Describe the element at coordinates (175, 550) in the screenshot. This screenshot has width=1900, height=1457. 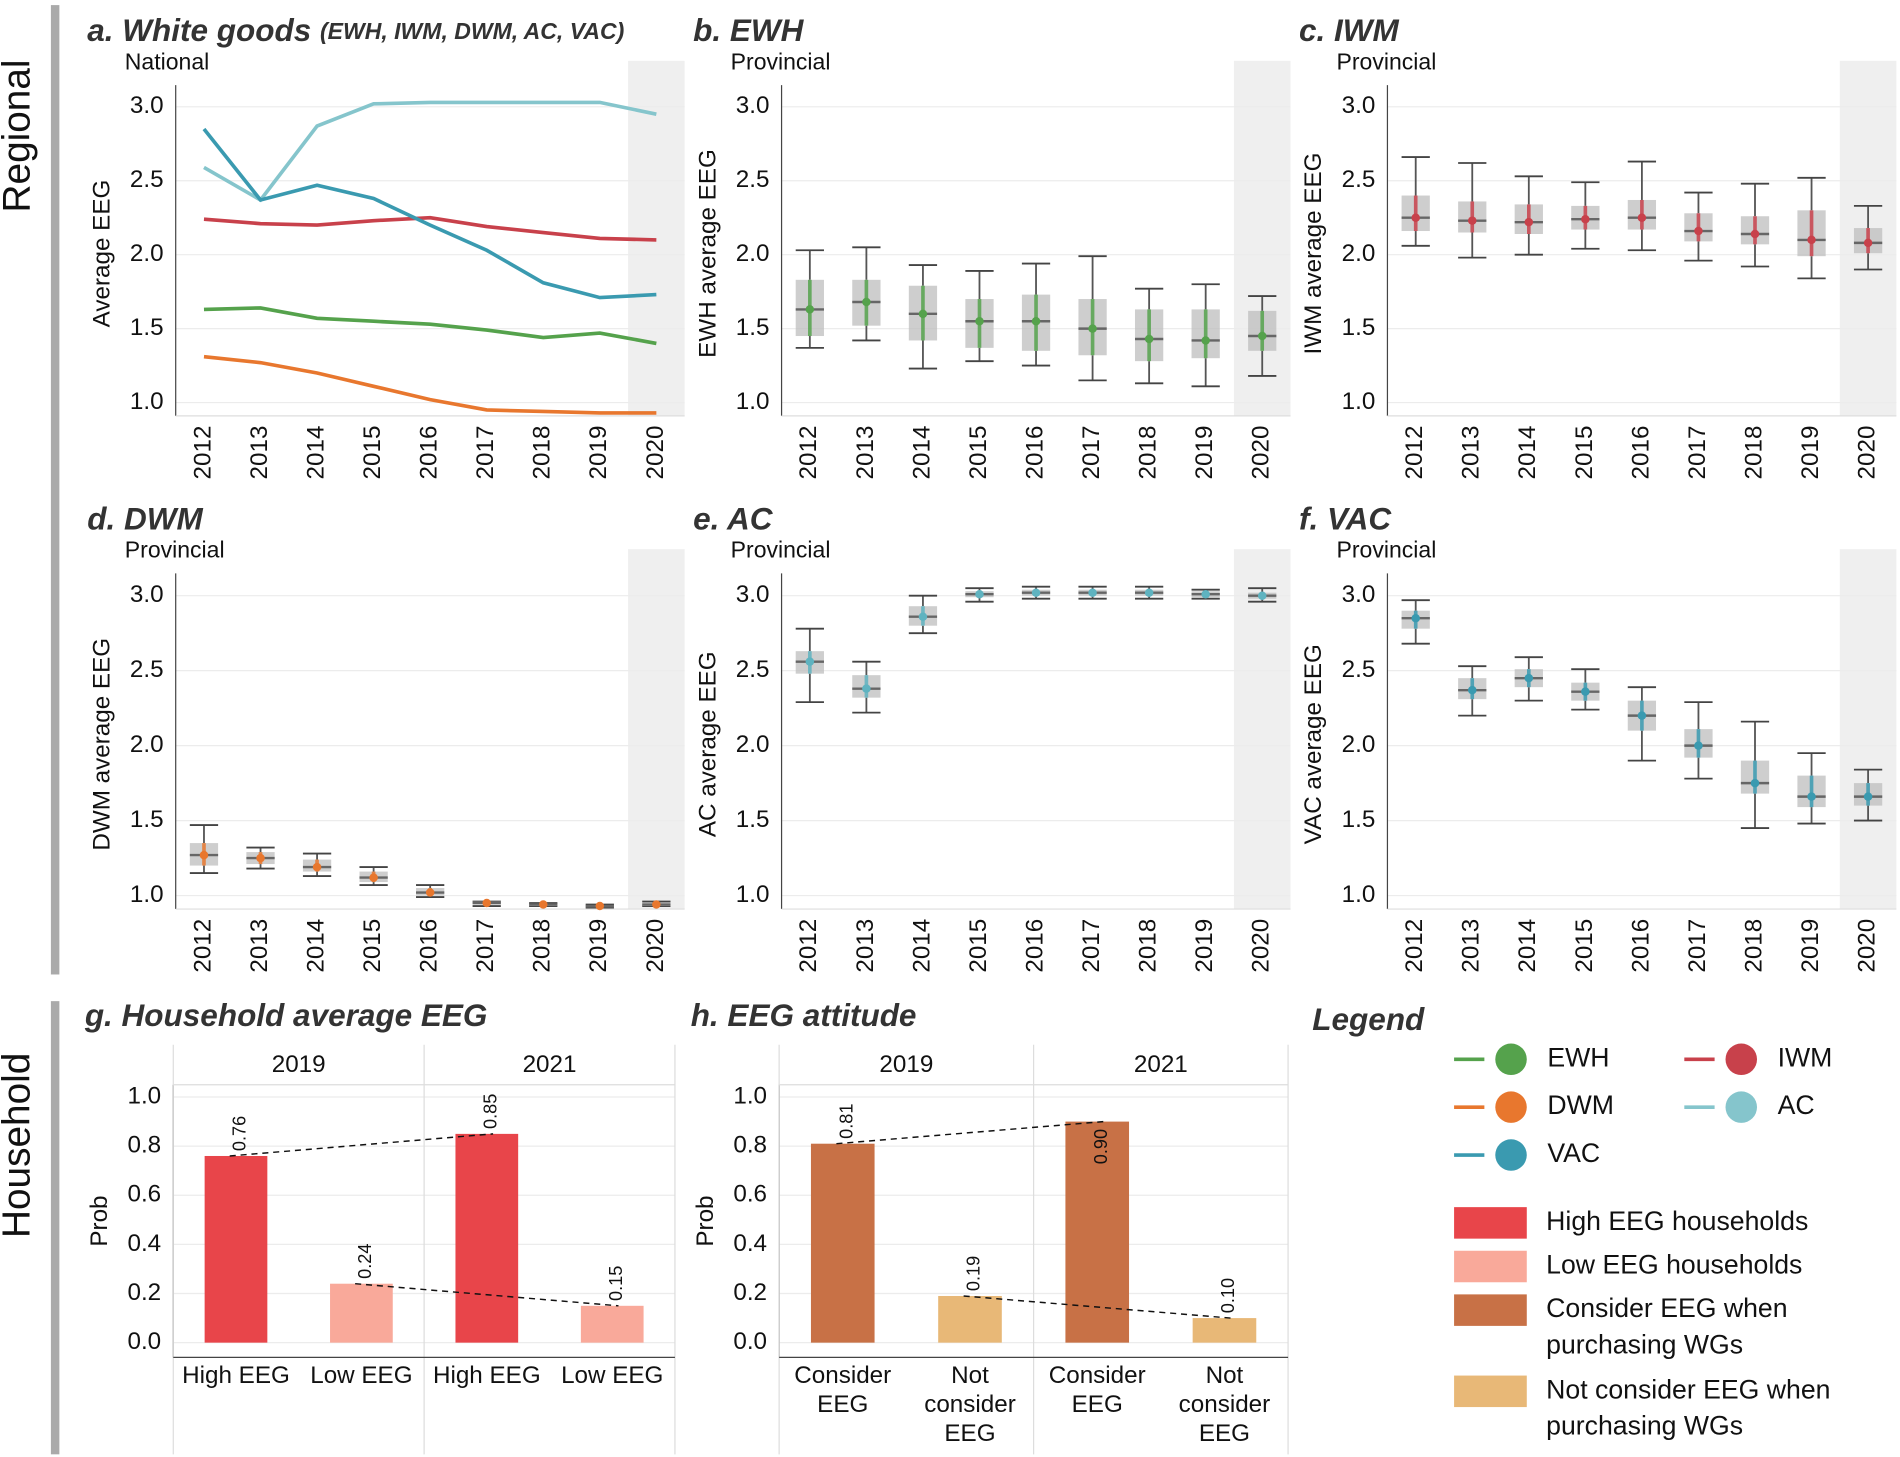
I see `subtitle: Provincial` at that location.